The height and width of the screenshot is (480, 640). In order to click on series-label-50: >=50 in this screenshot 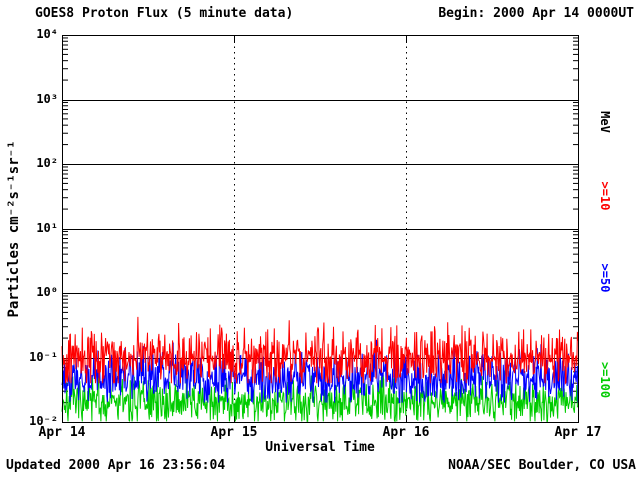, I will do `click(605, 278)`.